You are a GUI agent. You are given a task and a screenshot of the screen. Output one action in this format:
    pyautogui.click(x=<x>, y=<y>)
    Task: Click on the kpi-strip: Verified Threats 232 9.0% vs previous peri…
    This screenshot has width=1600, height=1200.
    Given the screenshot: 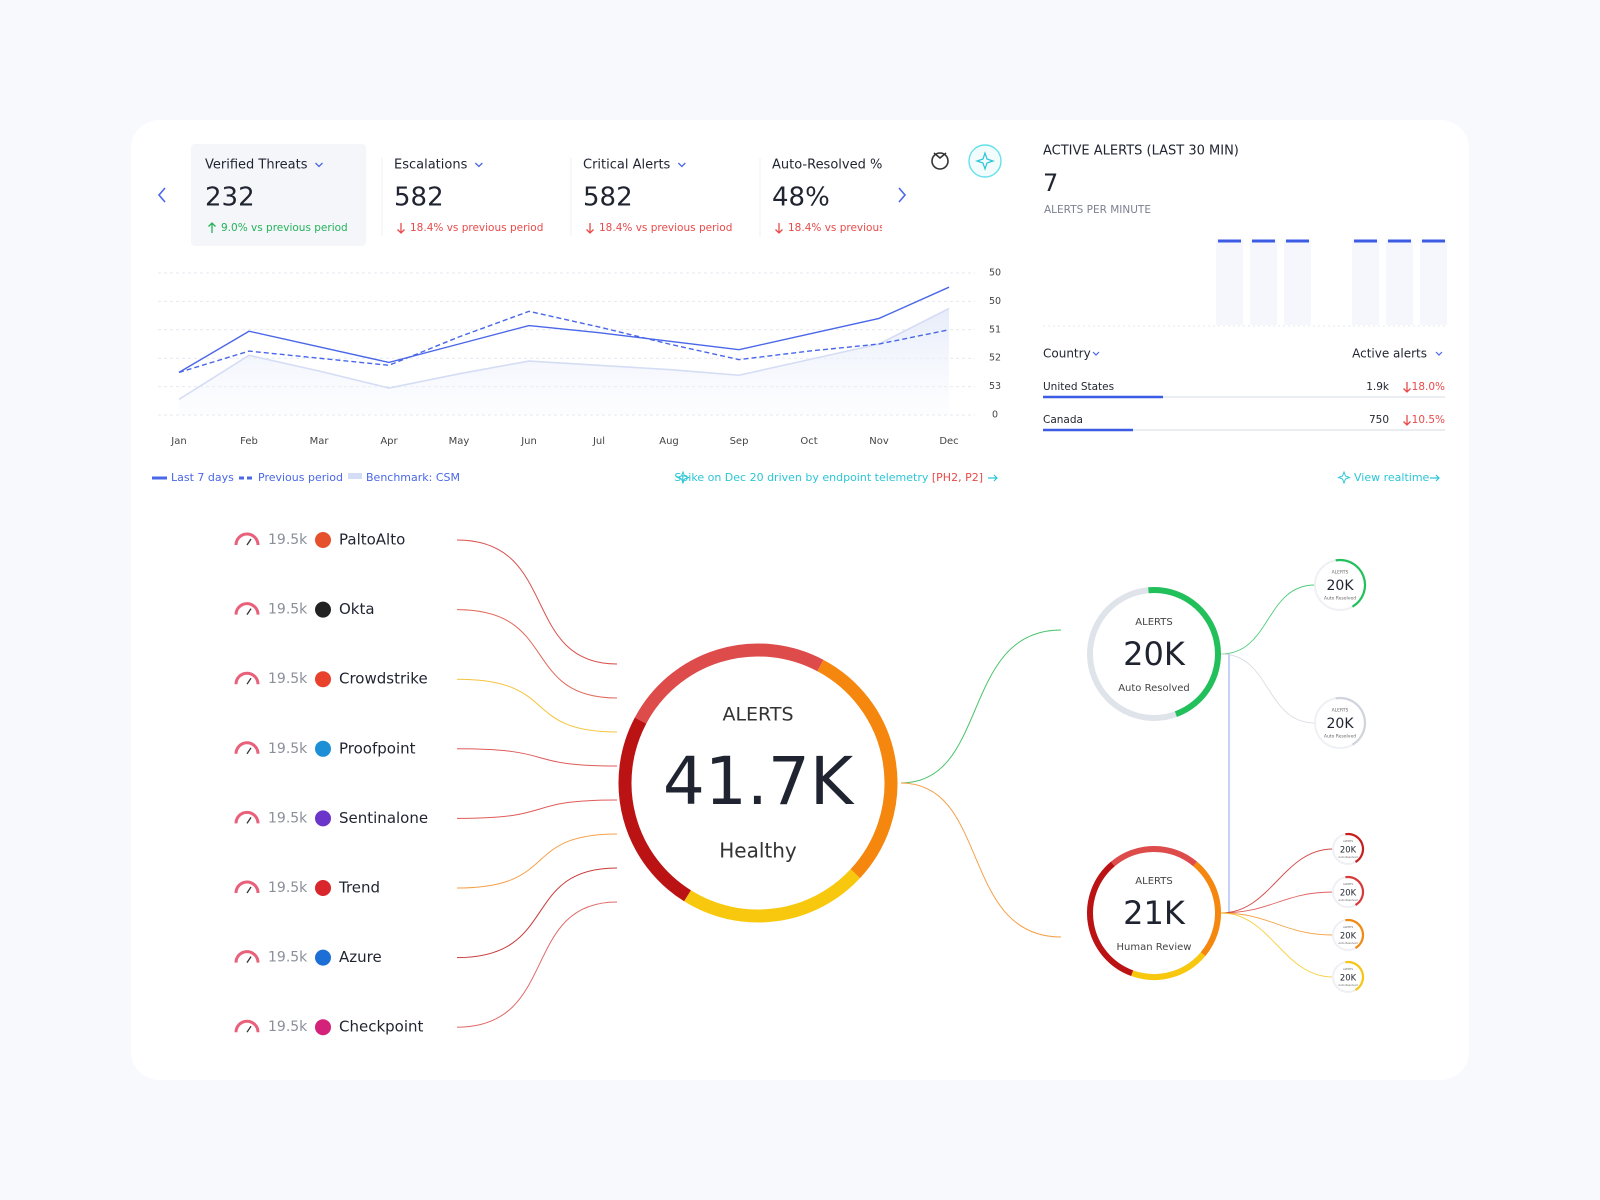 What is the action you would take?
    pyautogui.click(x=543, y=197)
    